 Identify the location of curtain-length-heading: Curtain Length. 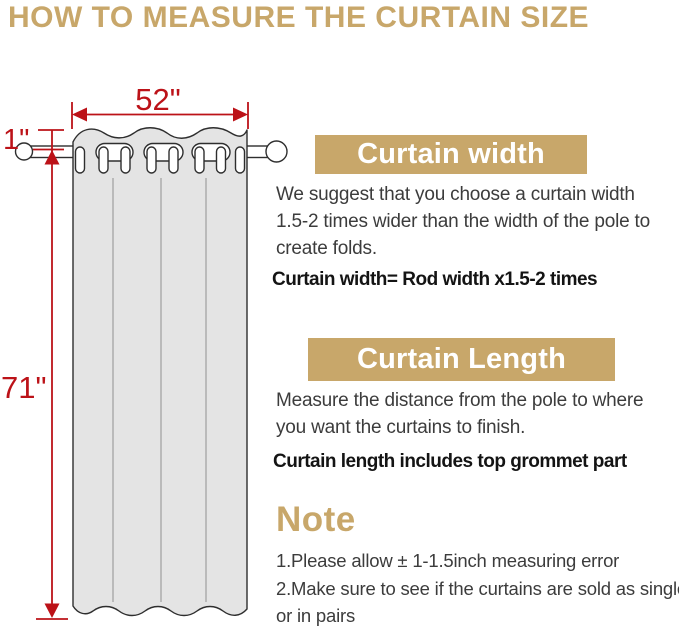
(461, 359).